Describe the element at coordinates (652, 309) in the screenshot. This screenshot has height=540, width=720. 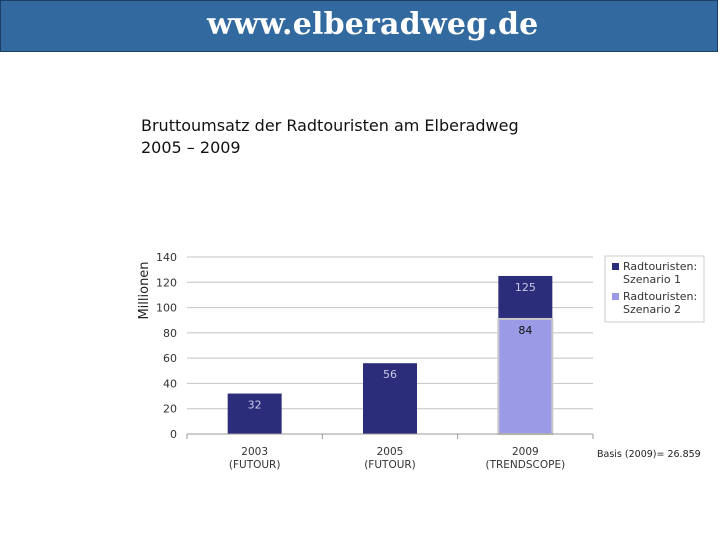
I see `legend-label: Szenario 2` at that location.